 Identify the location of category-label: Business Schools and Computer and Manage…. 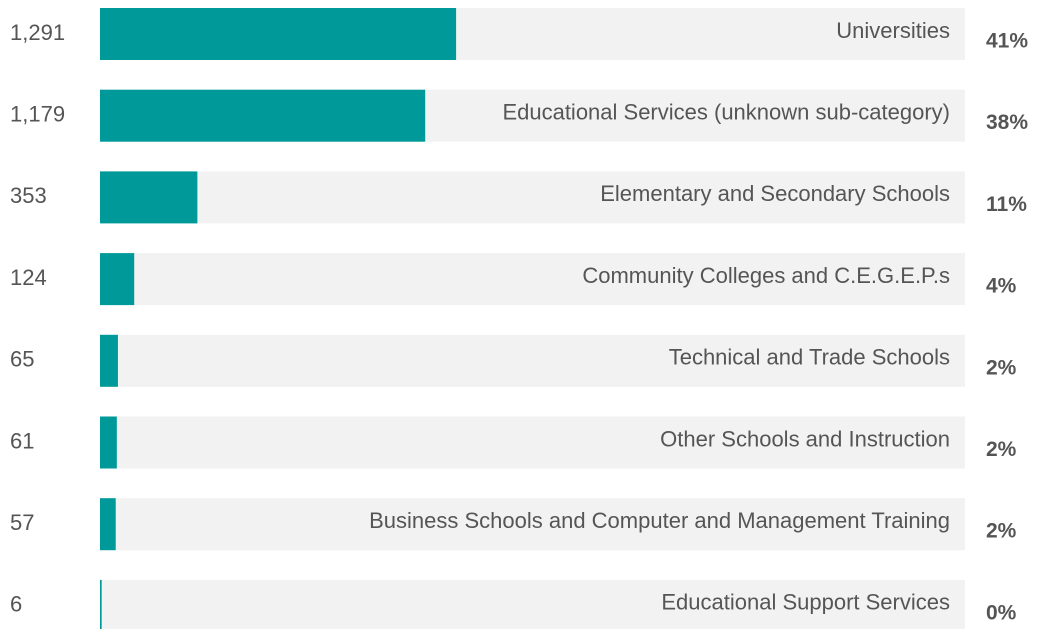
(659, 520).